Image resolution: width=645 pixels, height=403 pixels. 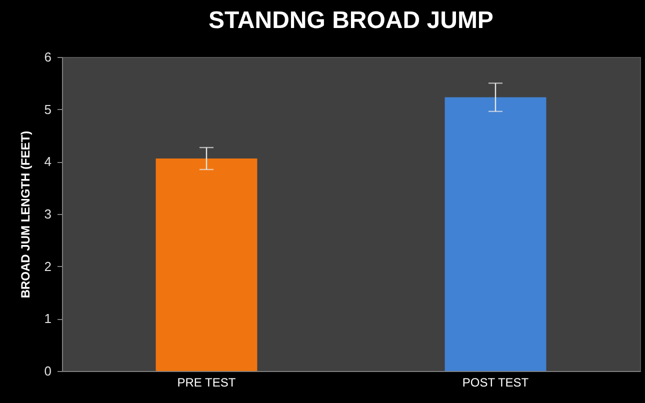 What do you see at coordinates (48, 162) in the screenshot?
I see `y-tick-label: 4` at bounding box center [48, 162].